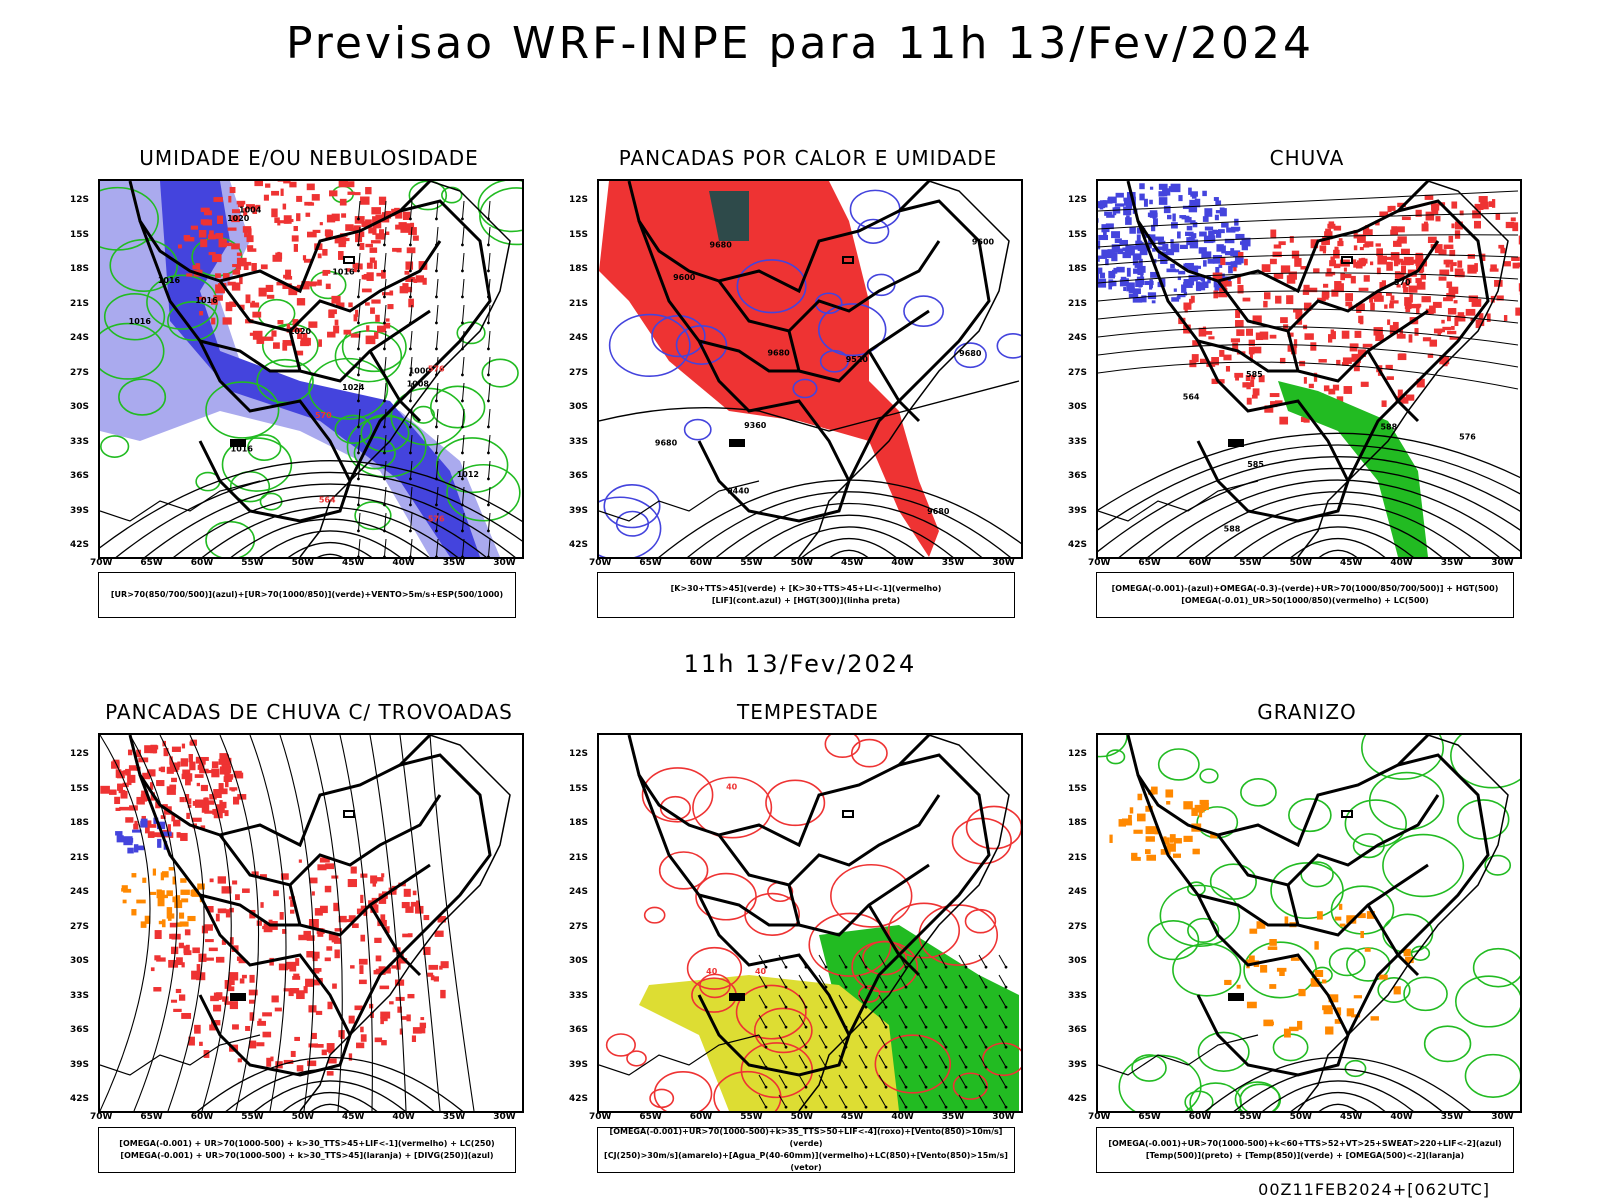  What do you see at coordinates (80, 269) in the screenshot?
I see `lat-tick-label: 18S` at bounding box center [80, 269].